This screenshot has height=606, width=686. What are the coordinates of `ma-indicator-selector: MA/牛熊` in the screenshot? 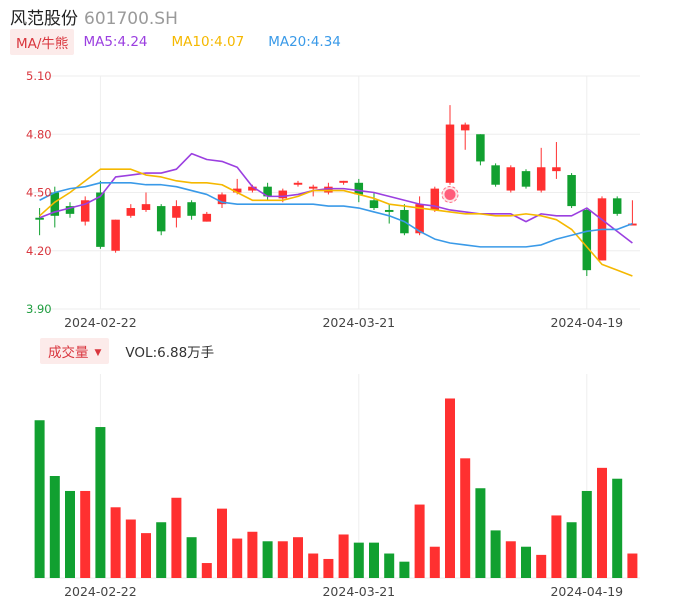 It's located at (42, 42).